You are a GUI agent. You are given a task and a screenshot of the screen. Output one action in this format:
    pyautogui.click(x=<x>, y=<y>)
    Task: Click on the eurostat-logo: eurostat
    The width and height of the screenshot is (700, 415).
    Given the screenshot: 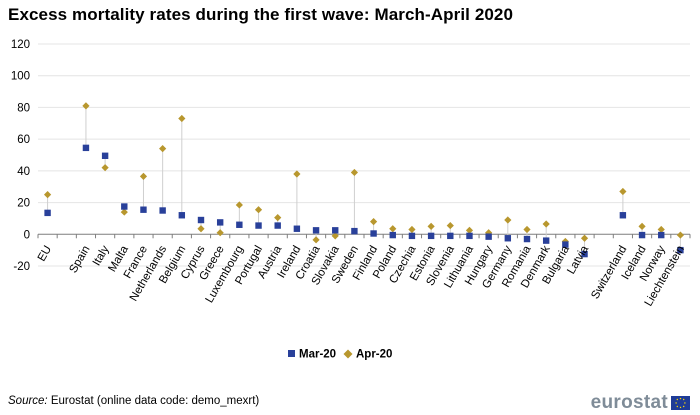 What is the action you would take?
    pyautogui.click(x=640, y=403)
    